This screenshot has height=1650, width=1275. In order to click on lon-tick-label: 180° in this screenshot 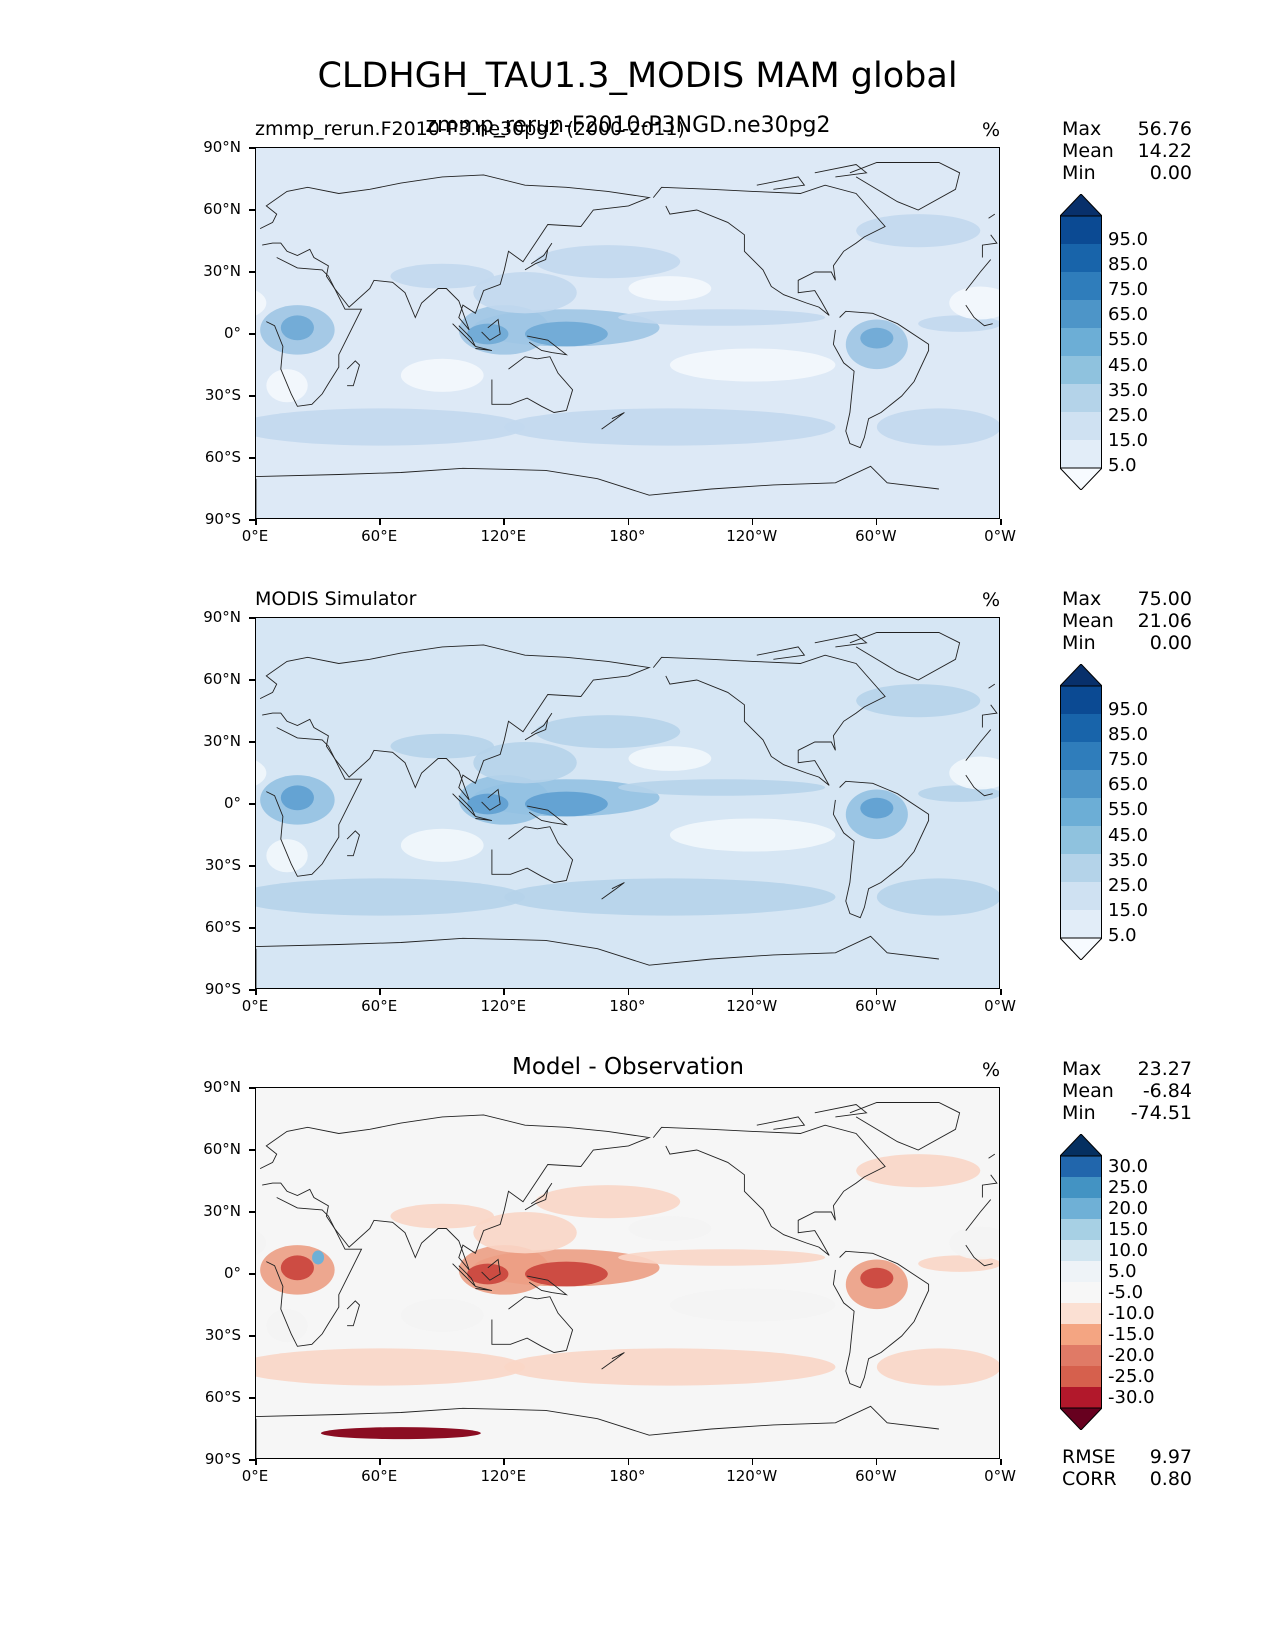, I will do `click(627, 536)`.